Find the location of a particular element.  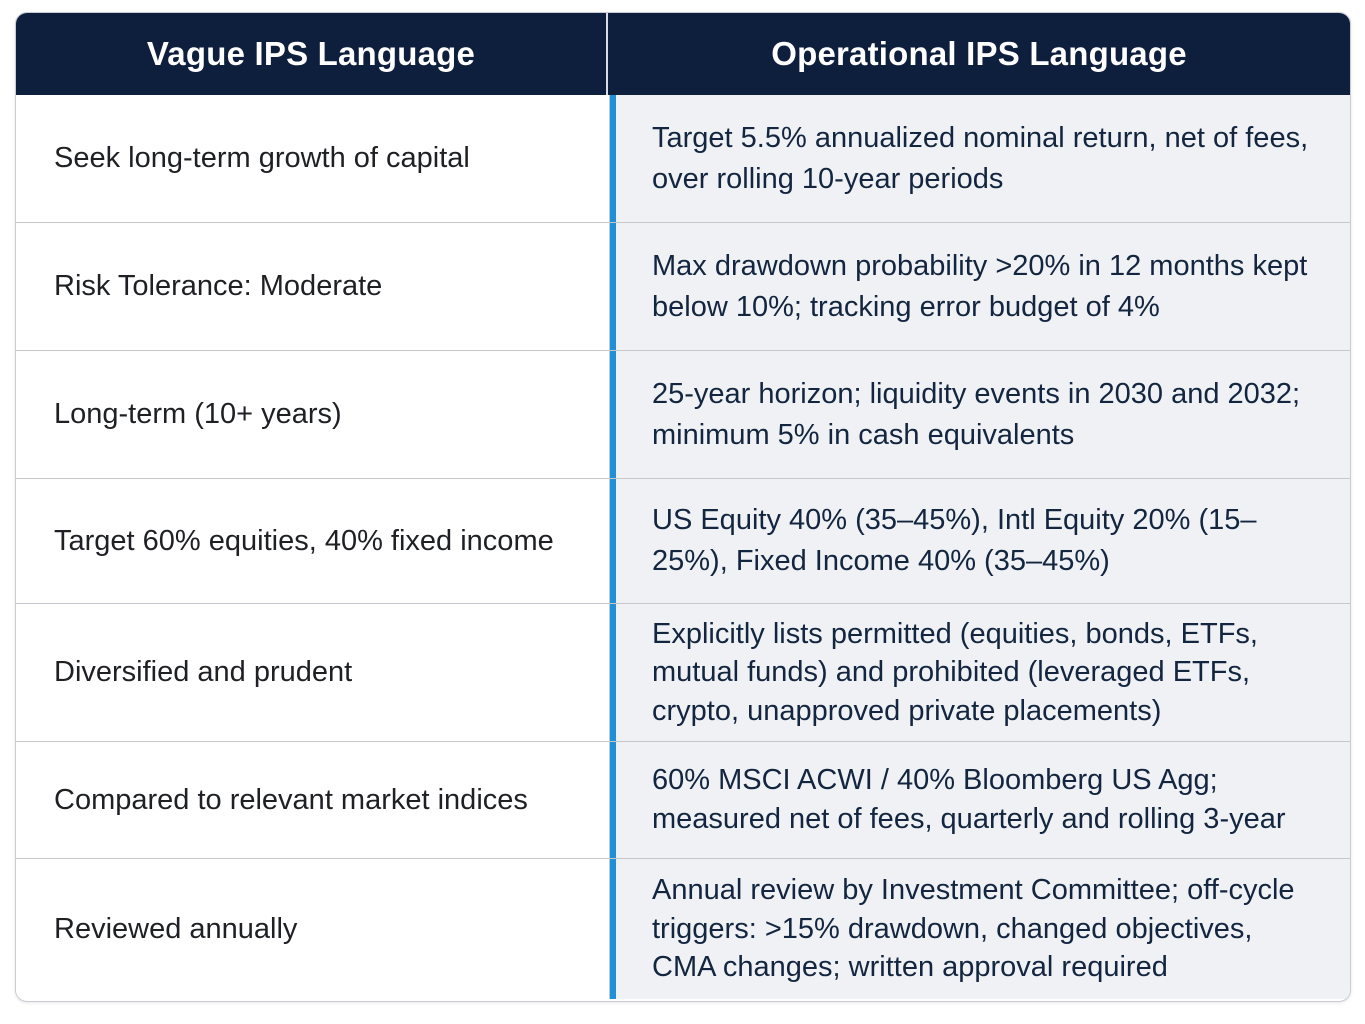

vague-cell: Diversified and prudent is located at coordinates (313, 672).